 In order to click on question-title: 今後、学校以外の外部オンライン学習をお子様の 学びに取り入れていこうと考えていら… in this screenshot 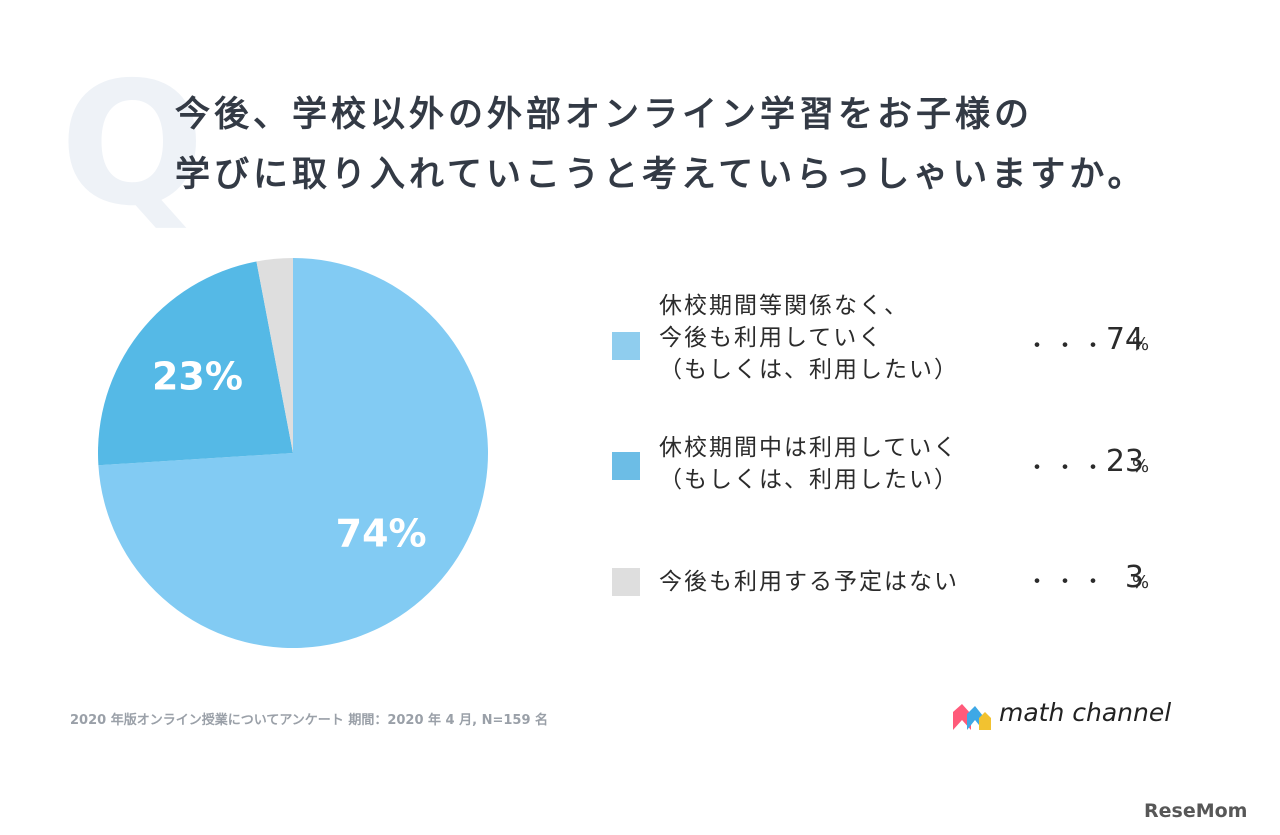, I will do `click(715, 145)`.